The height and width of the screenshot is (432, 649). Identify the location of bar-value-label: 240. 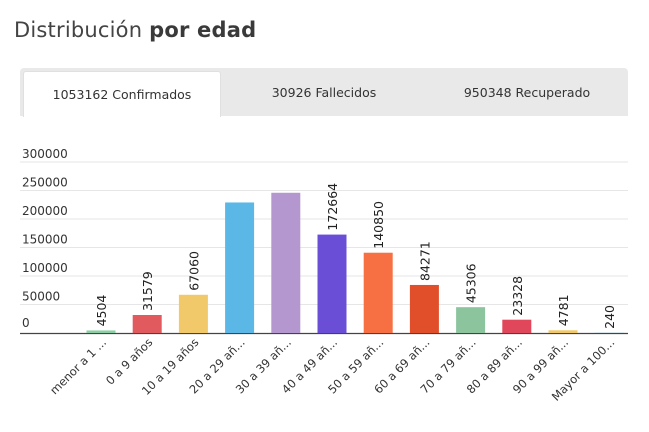
(609, 317).